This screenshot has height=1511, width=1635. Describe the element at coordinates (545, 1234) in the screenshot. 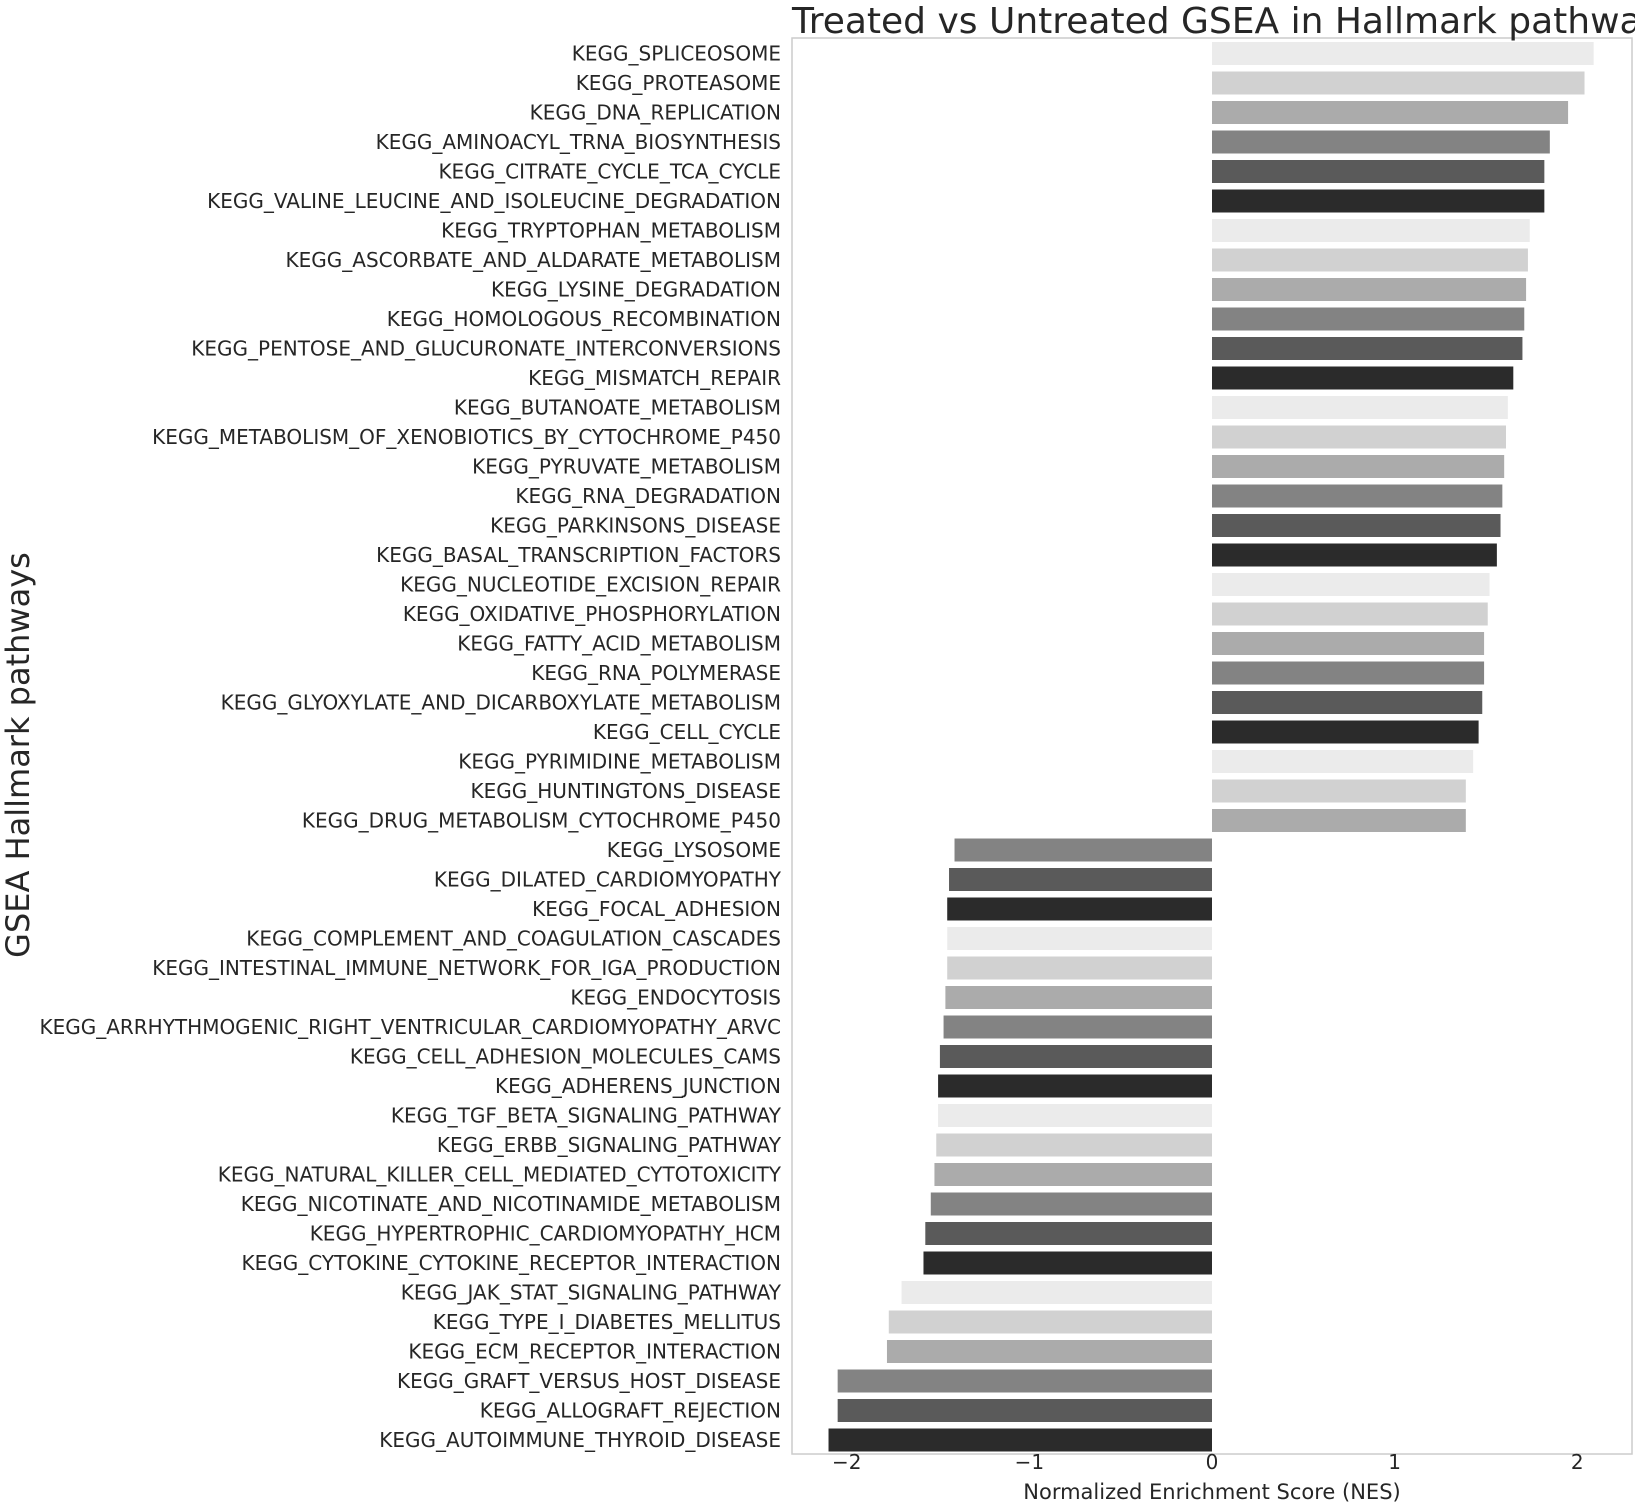

I see `y-tick-label: KEGG_HYPERTROPHIC_CARDIOMYOPATHY_HCM` at that location.